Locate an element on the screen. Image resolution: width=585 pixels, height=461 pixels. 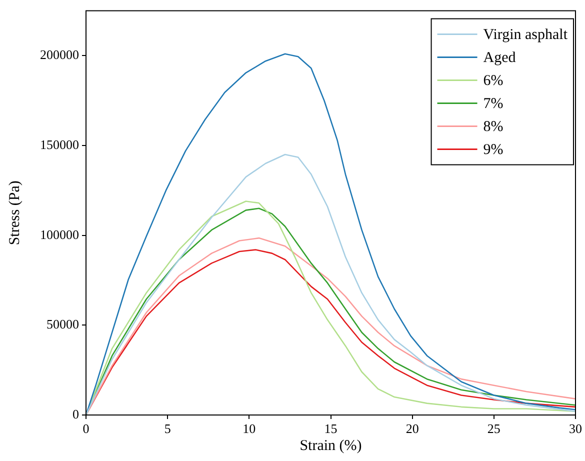
x-tick-label: 25 is located at coordinates (493, 428).